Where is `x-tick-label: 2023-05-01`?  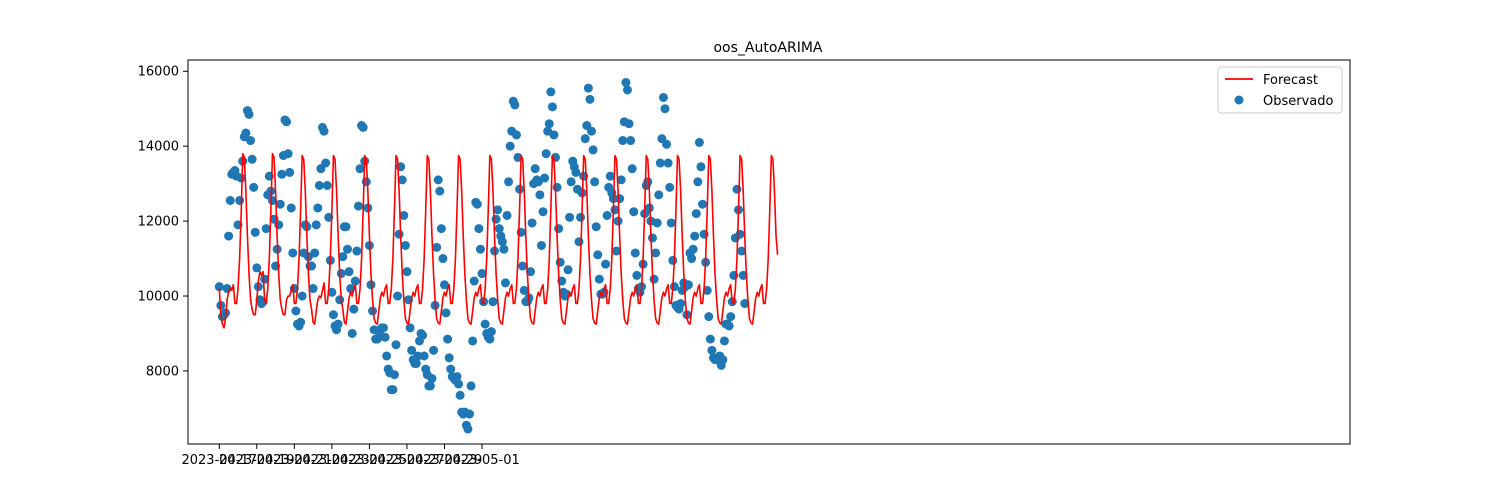
x-tick-label: 2023-05-01 is located at coordinates (482, 460).